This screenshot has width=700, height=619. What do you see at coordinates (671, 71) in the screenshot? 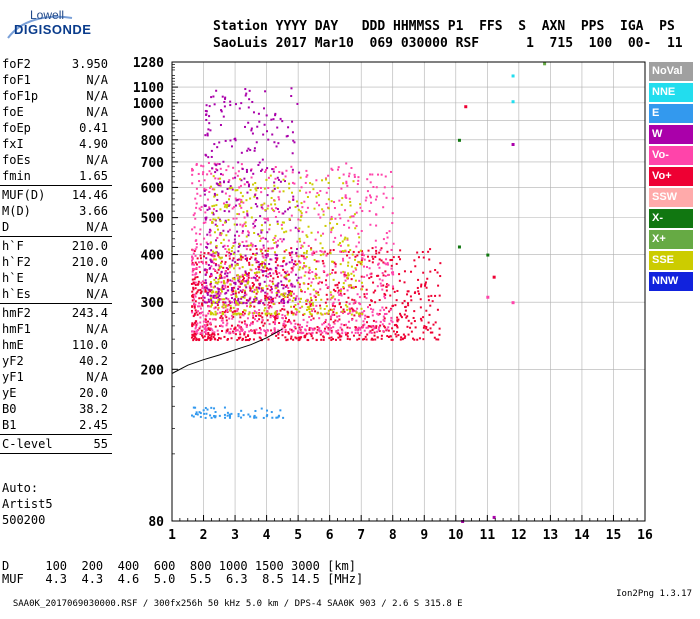
I see `legend-item-noval: NoVal` at bounding box center [671, 71].